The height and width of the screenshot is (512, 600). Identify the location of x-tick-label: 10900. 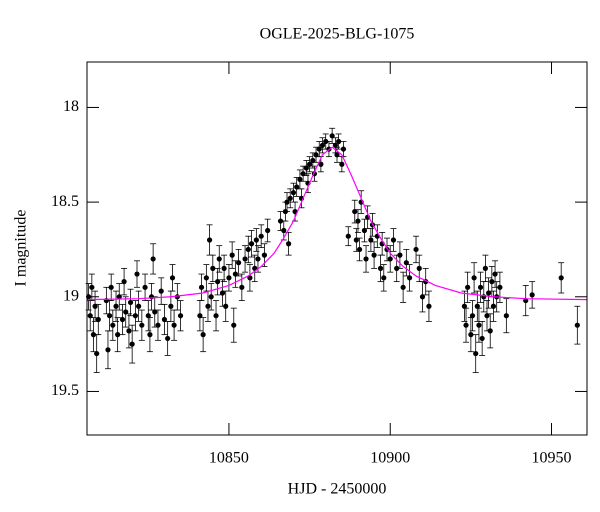
(390, 458).